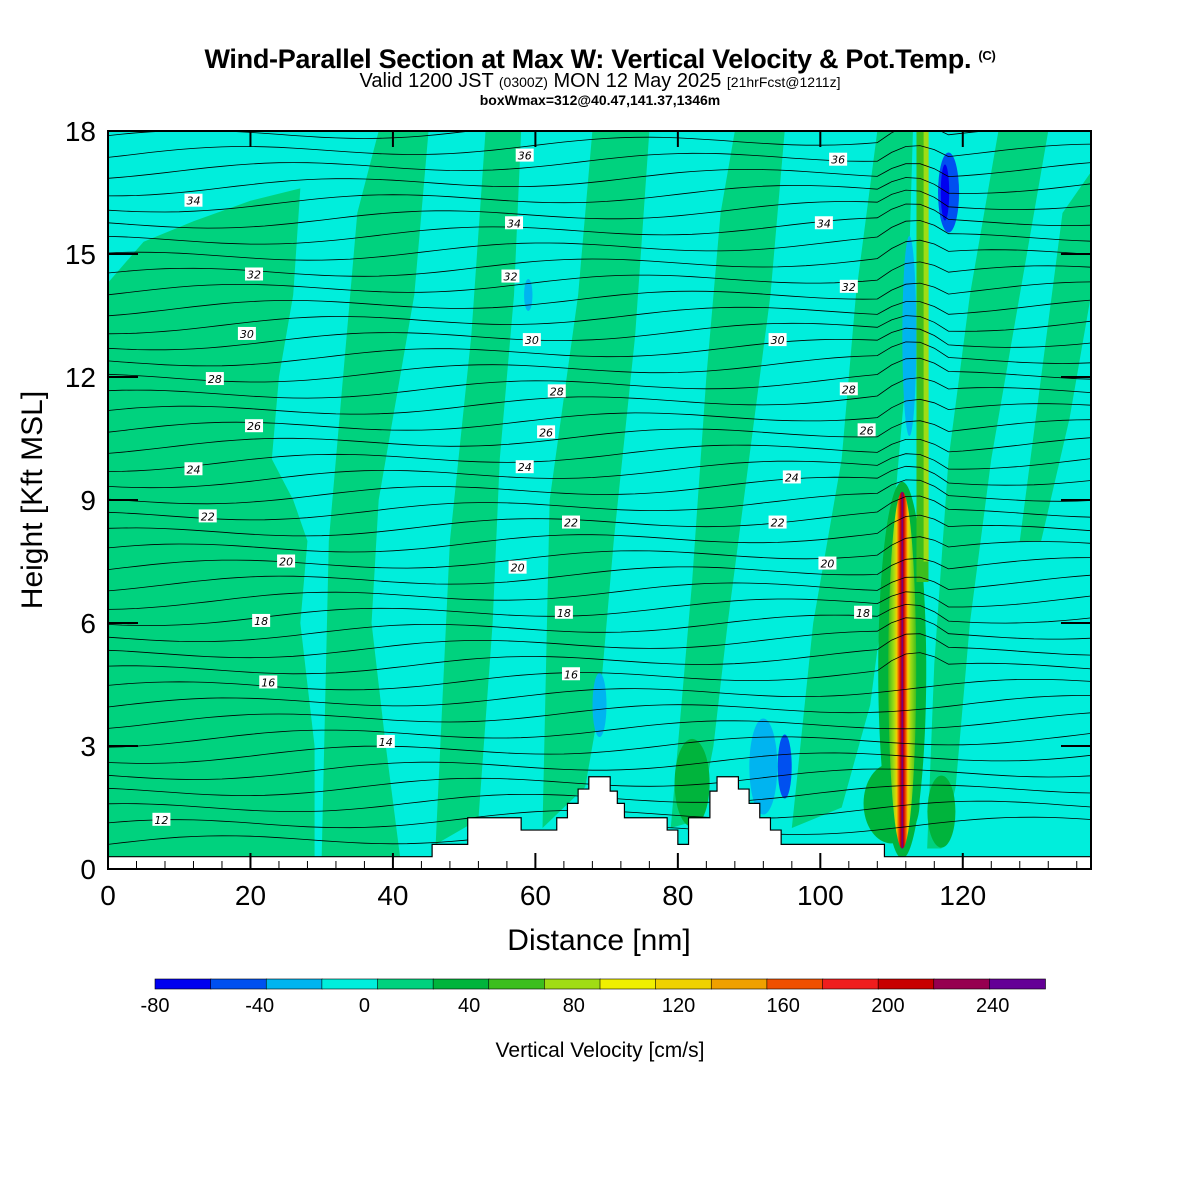  Describe the element at coordinates (574, 1006) in the screenshot. I see `colorbar-tick-label: 80` at that location.